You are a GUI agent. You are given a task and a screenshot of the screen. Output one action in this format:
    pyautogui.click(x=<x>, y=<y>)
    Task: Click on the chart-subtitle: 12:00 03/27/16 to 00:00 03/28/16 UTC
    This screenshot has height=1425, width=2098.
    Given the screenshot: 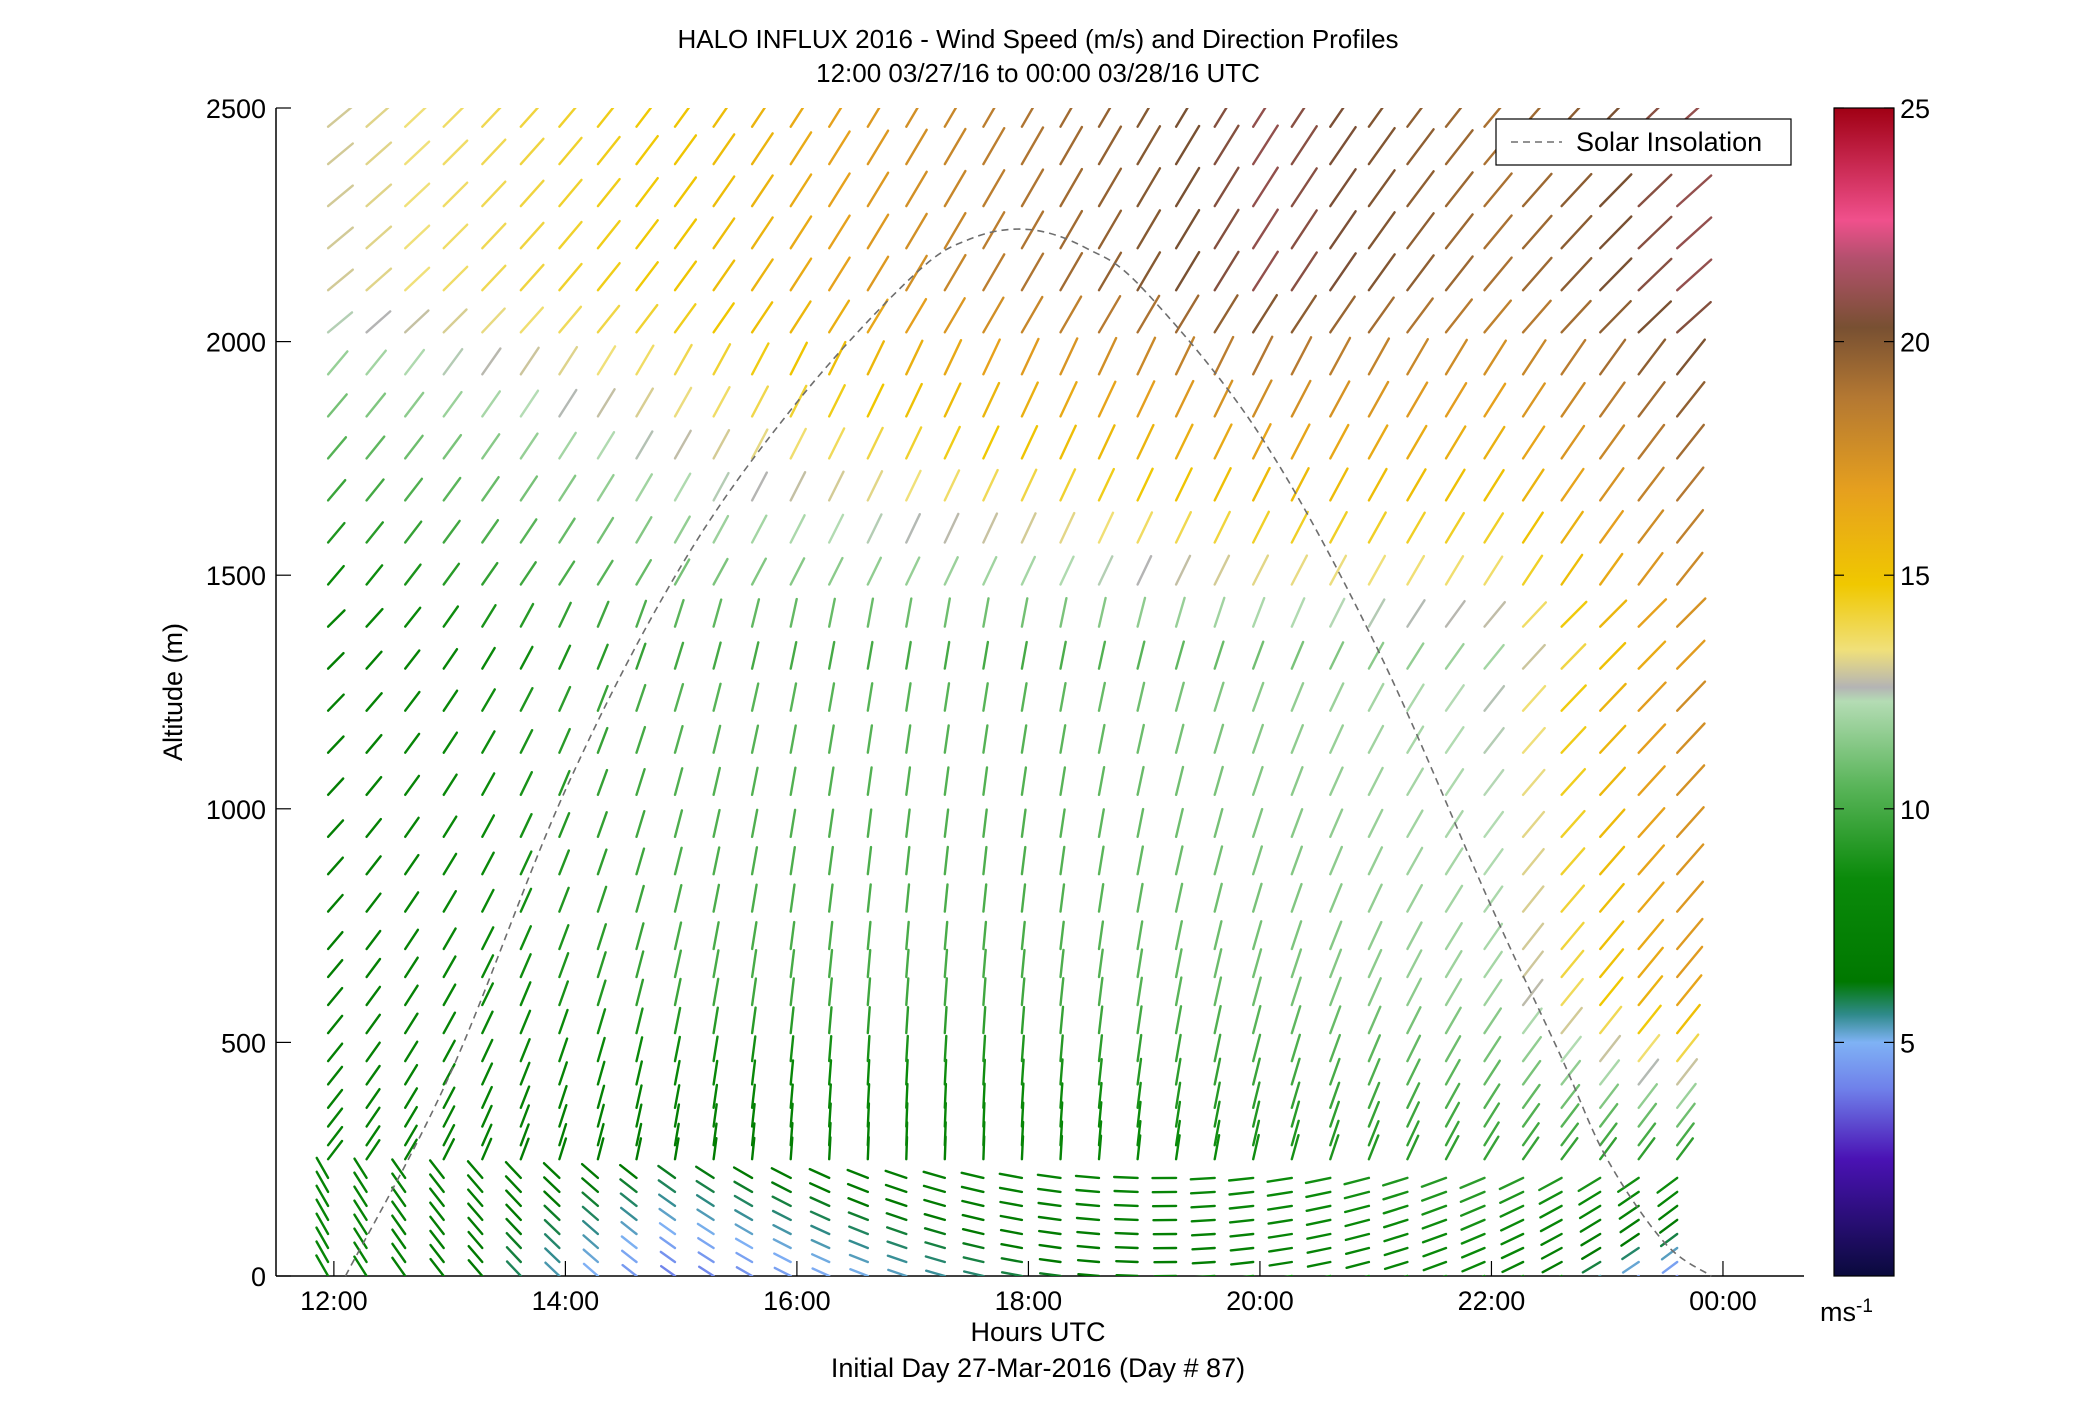 What is the action you would take?
    pyautogui.click(x=1038, y=73)
    